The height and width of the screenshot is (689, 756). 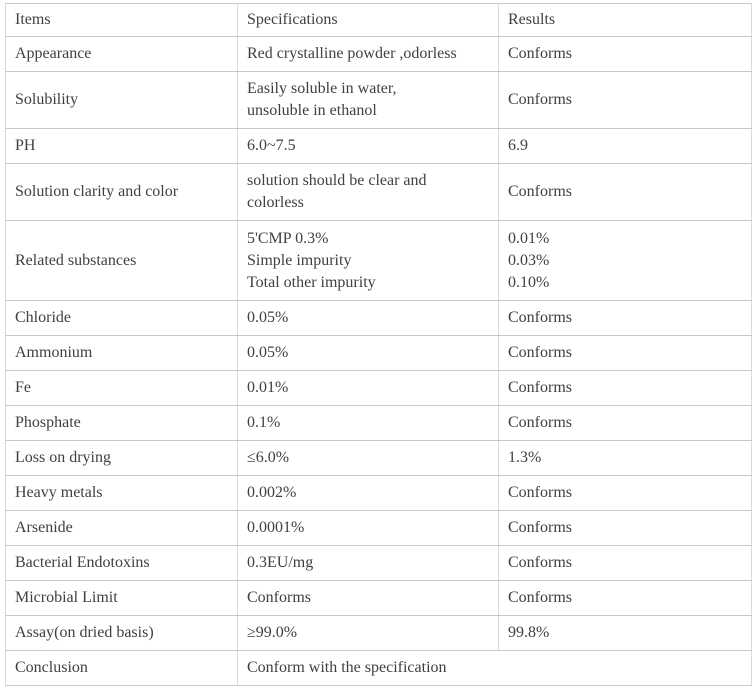 I want to click on item-cell: Solution clarity and color, so click(x=121, y=192).